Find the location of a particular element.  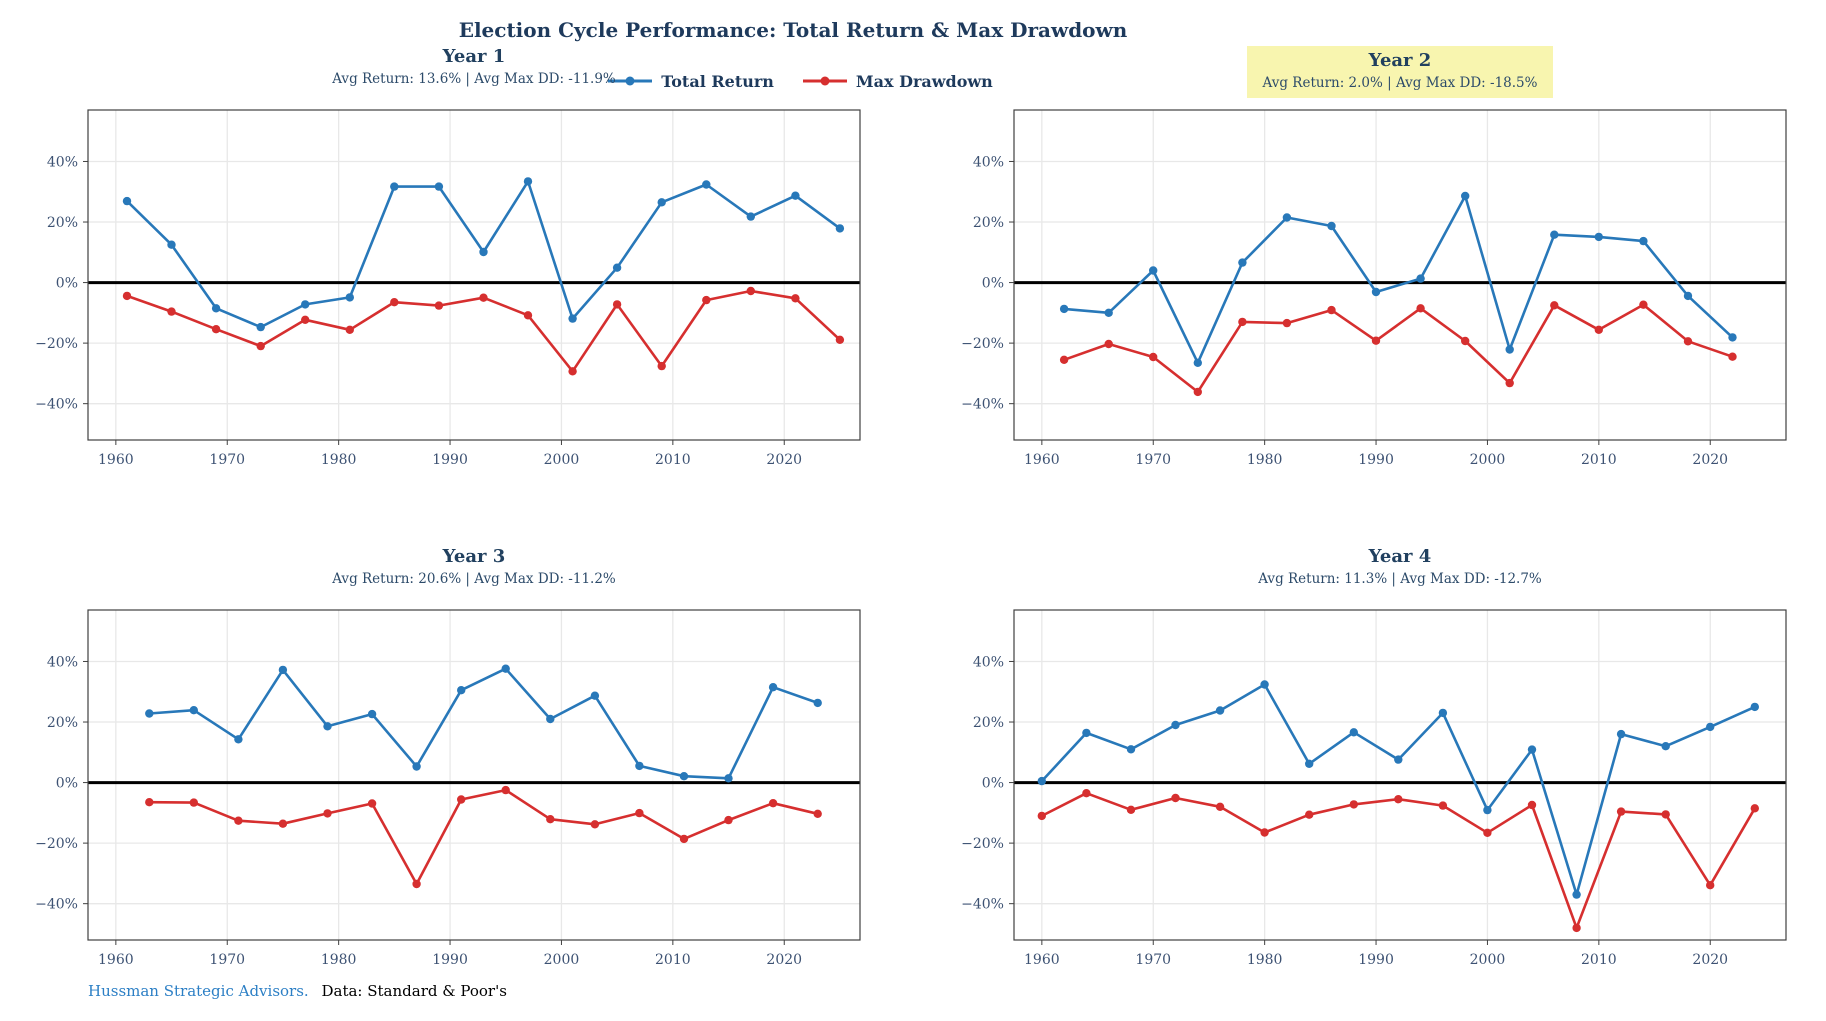

legend-item-total-return: Total Return is located at coordinates (690, 81).